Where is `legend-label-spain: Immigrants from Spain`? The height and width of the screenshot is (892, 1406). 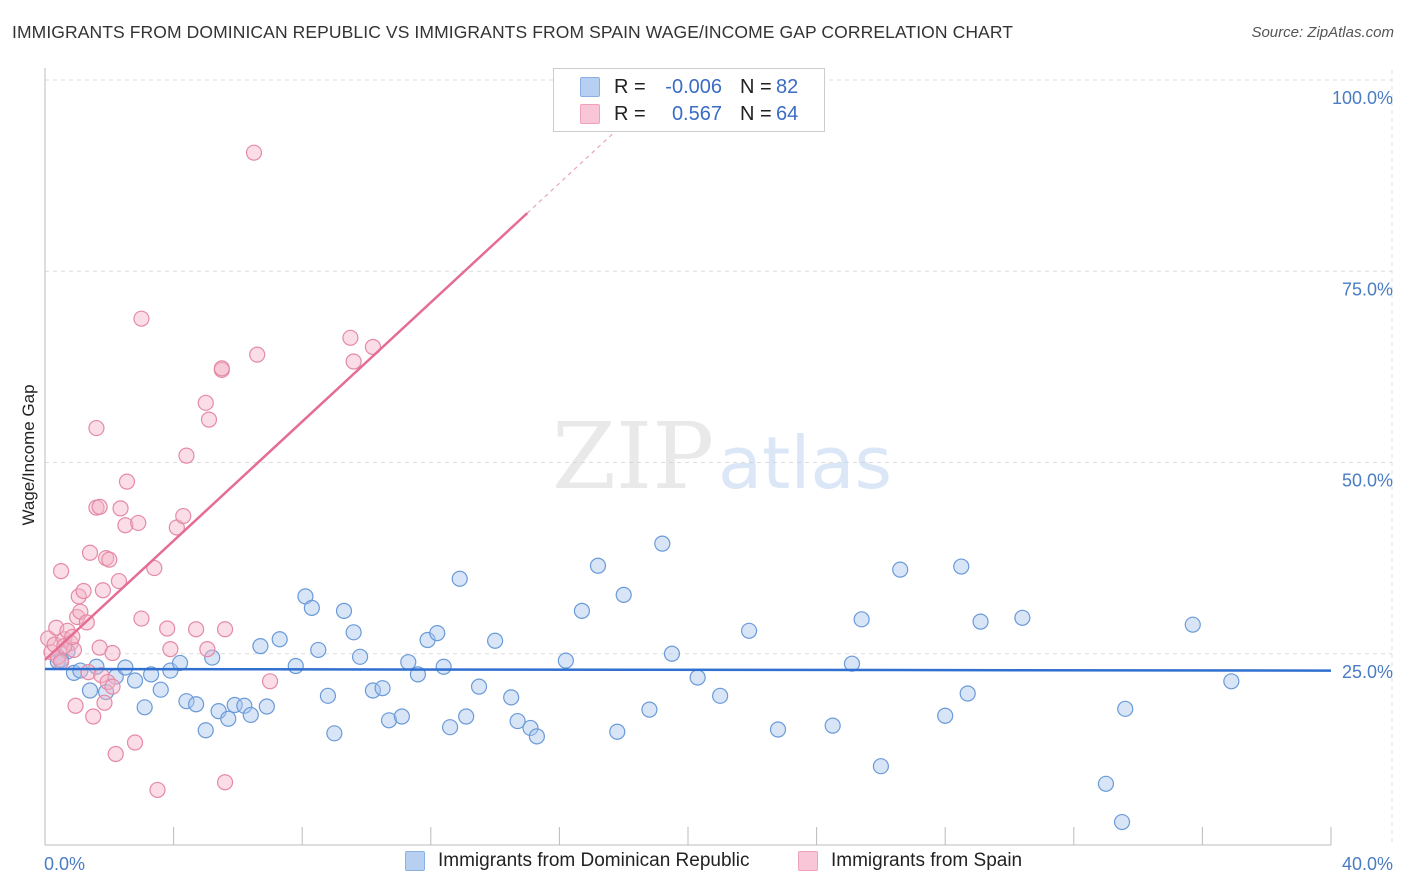 legend-label-spain: Immigrants from Spain is located at coordinates (927, 860).